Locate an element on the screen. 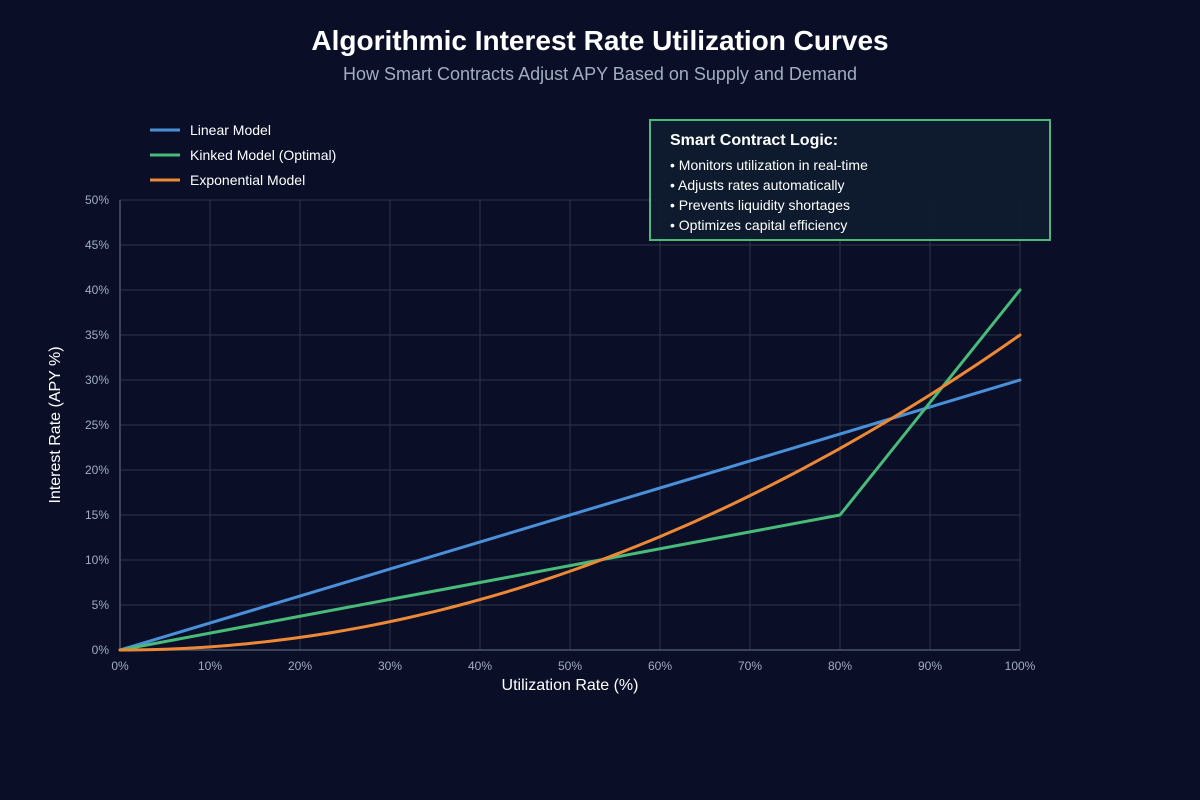  y-tick-label: 30% is located at coordinates (97, 380).